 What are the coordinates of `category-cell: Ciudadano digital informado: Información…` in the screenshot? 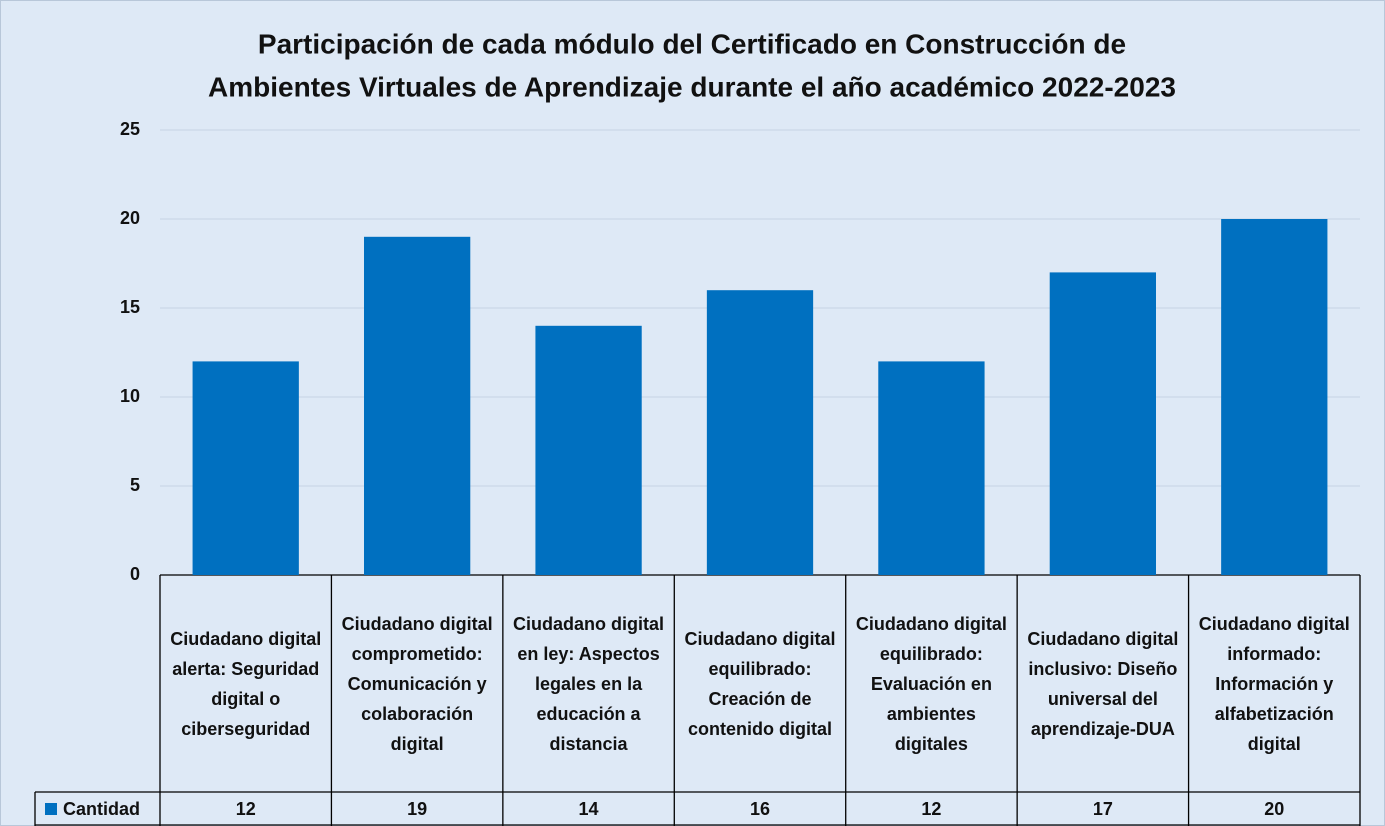 It's located at (1274, 683).